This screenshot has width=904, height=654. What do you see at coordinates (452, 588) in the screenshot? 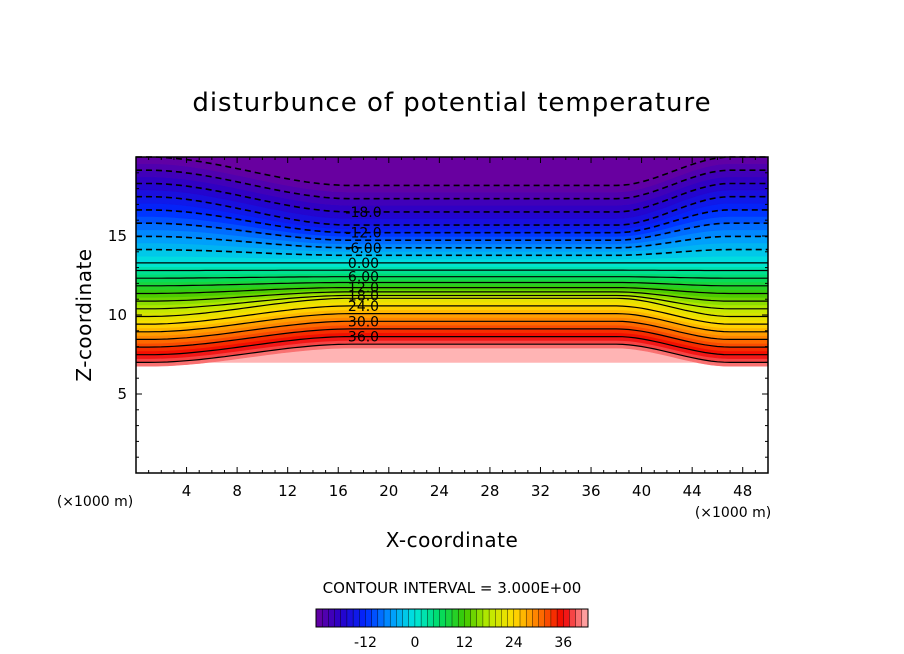
I see `contour-interval-text: CONTOUR INTERVAL = 3.000E+00` at bounding box center [452, 588].